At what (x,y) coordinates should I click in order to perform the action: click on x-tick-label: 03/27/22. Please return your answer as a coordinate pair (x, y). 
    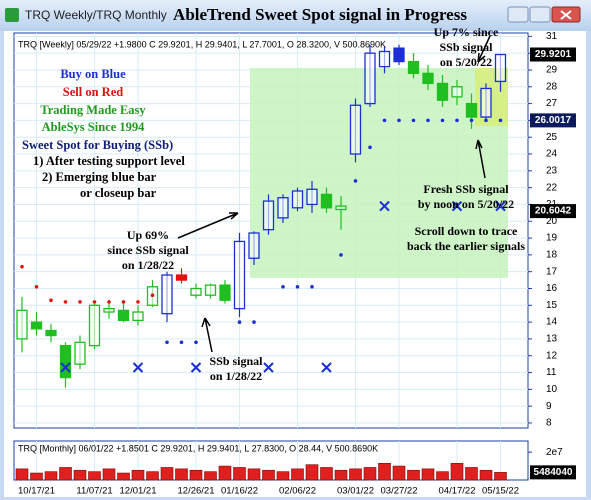
    Looking at the image, I should click on (399, 491).